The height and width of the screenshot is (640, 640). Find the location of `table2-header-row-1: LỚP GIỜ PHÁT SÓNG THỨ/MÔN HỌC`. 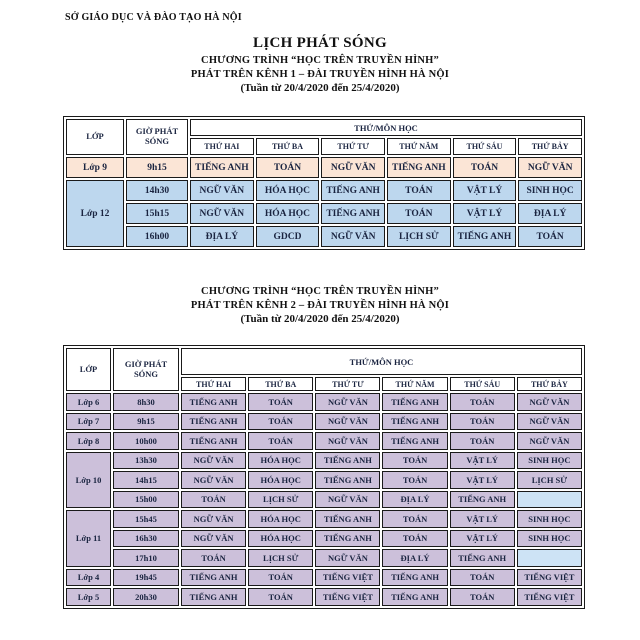

table2-header-row-1: LỚP GIỜ PHÁT SÓNG THỨ/MÔN HỌC is located at coordinates (324, 369).